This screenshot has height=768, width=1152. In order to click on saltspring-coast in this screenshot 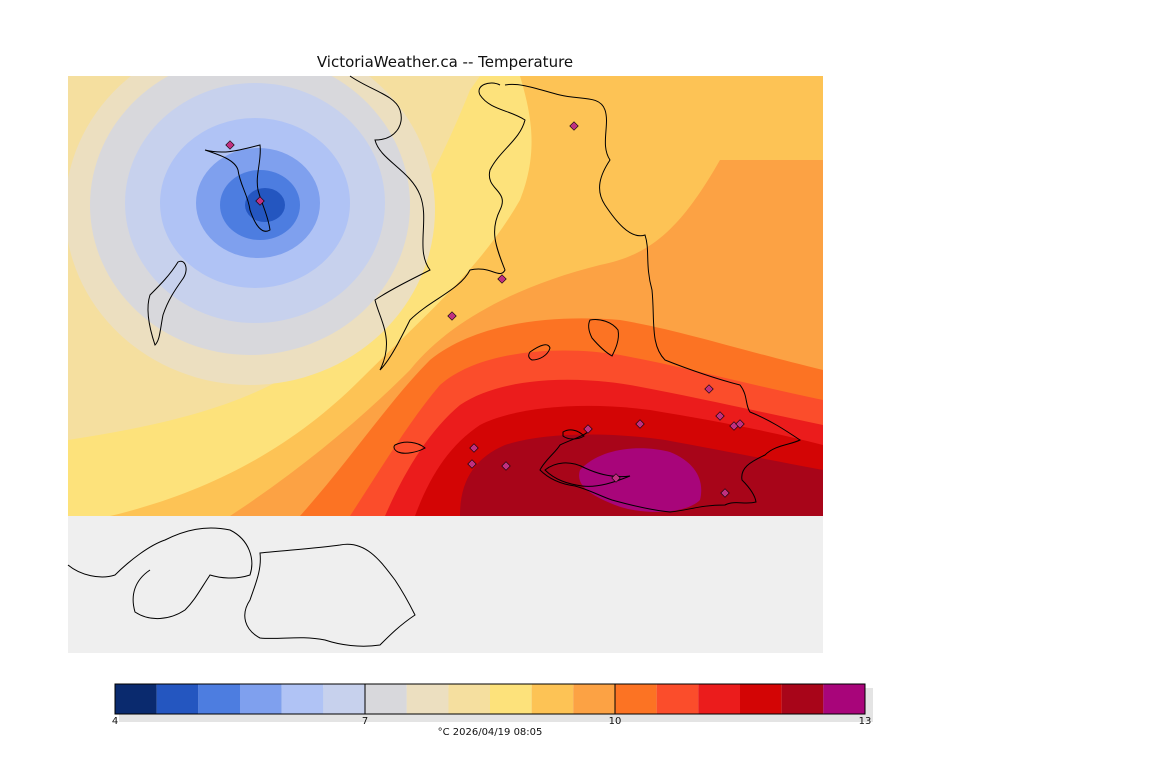, I will do `click(652, 298)`.